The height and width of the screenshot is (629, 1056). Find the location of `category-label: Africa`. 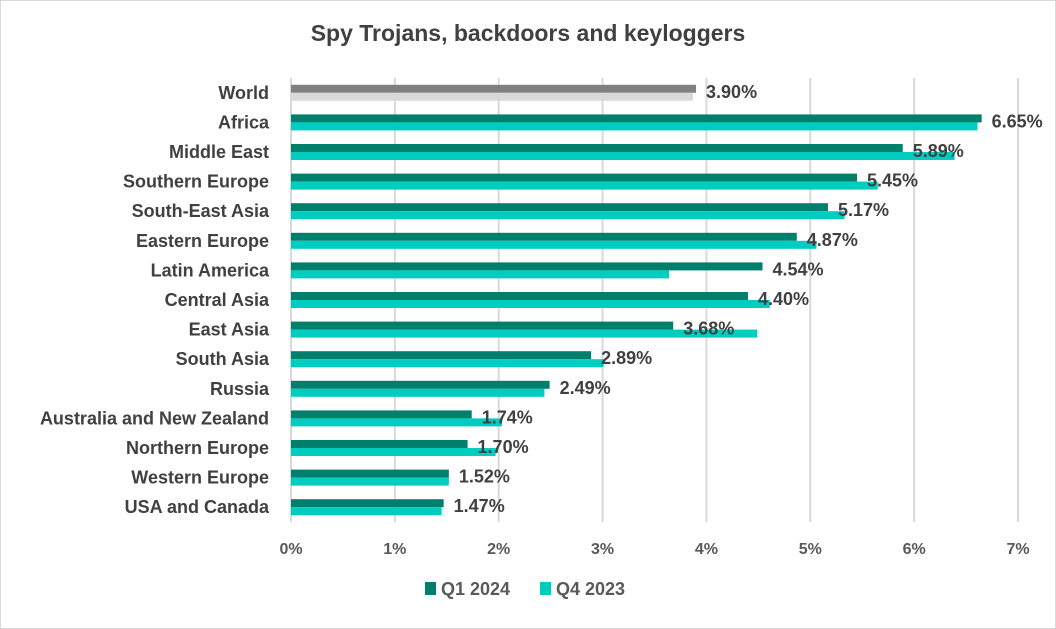

category-label: Africa is located at coordinates (244, 122).